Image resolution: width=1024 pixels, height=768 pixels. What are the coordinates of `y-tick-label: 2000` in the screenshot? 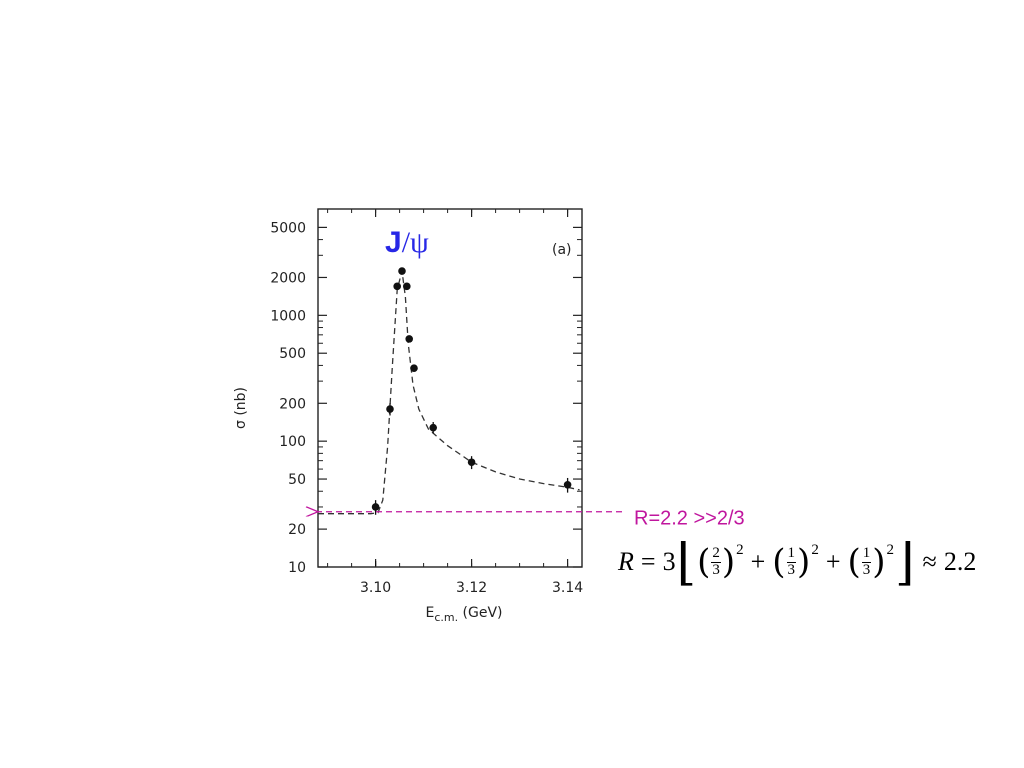 It's located at (288, 278).